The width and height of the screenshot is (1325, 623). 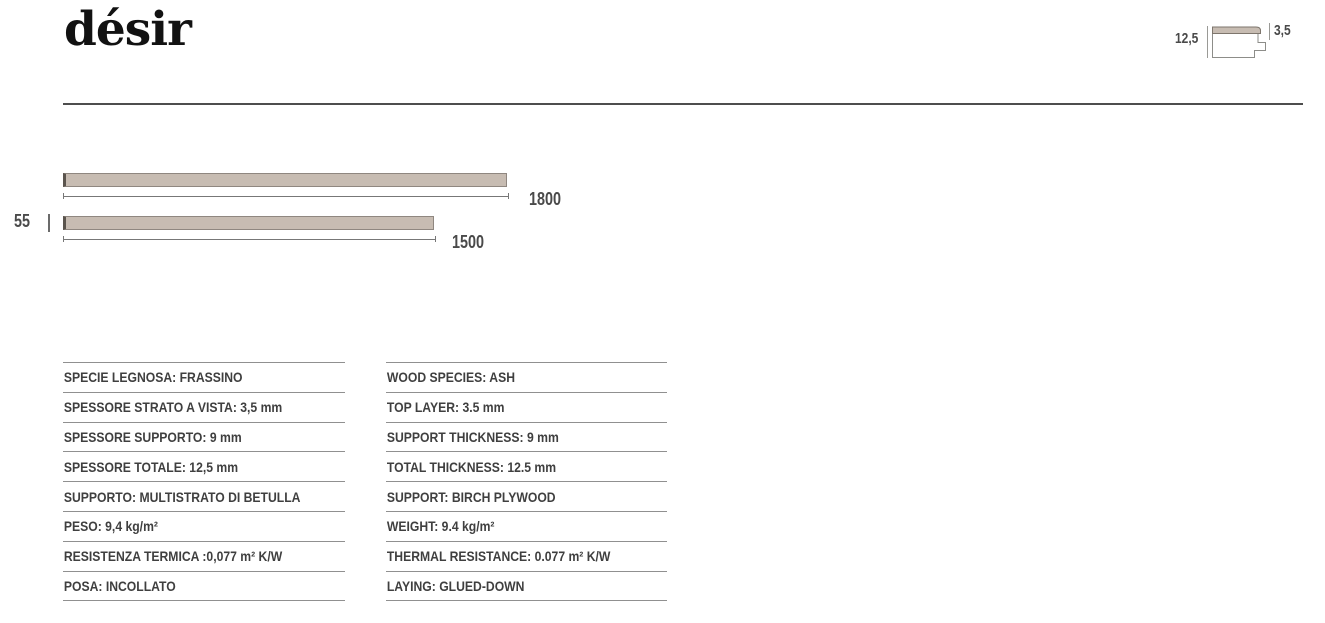 What do you see at coordinates (173, 556) in the screenshot?
I see `spec-text: RESISTENZA TERMICA :0,077 m² K/W` at bounding box center [173, 556].